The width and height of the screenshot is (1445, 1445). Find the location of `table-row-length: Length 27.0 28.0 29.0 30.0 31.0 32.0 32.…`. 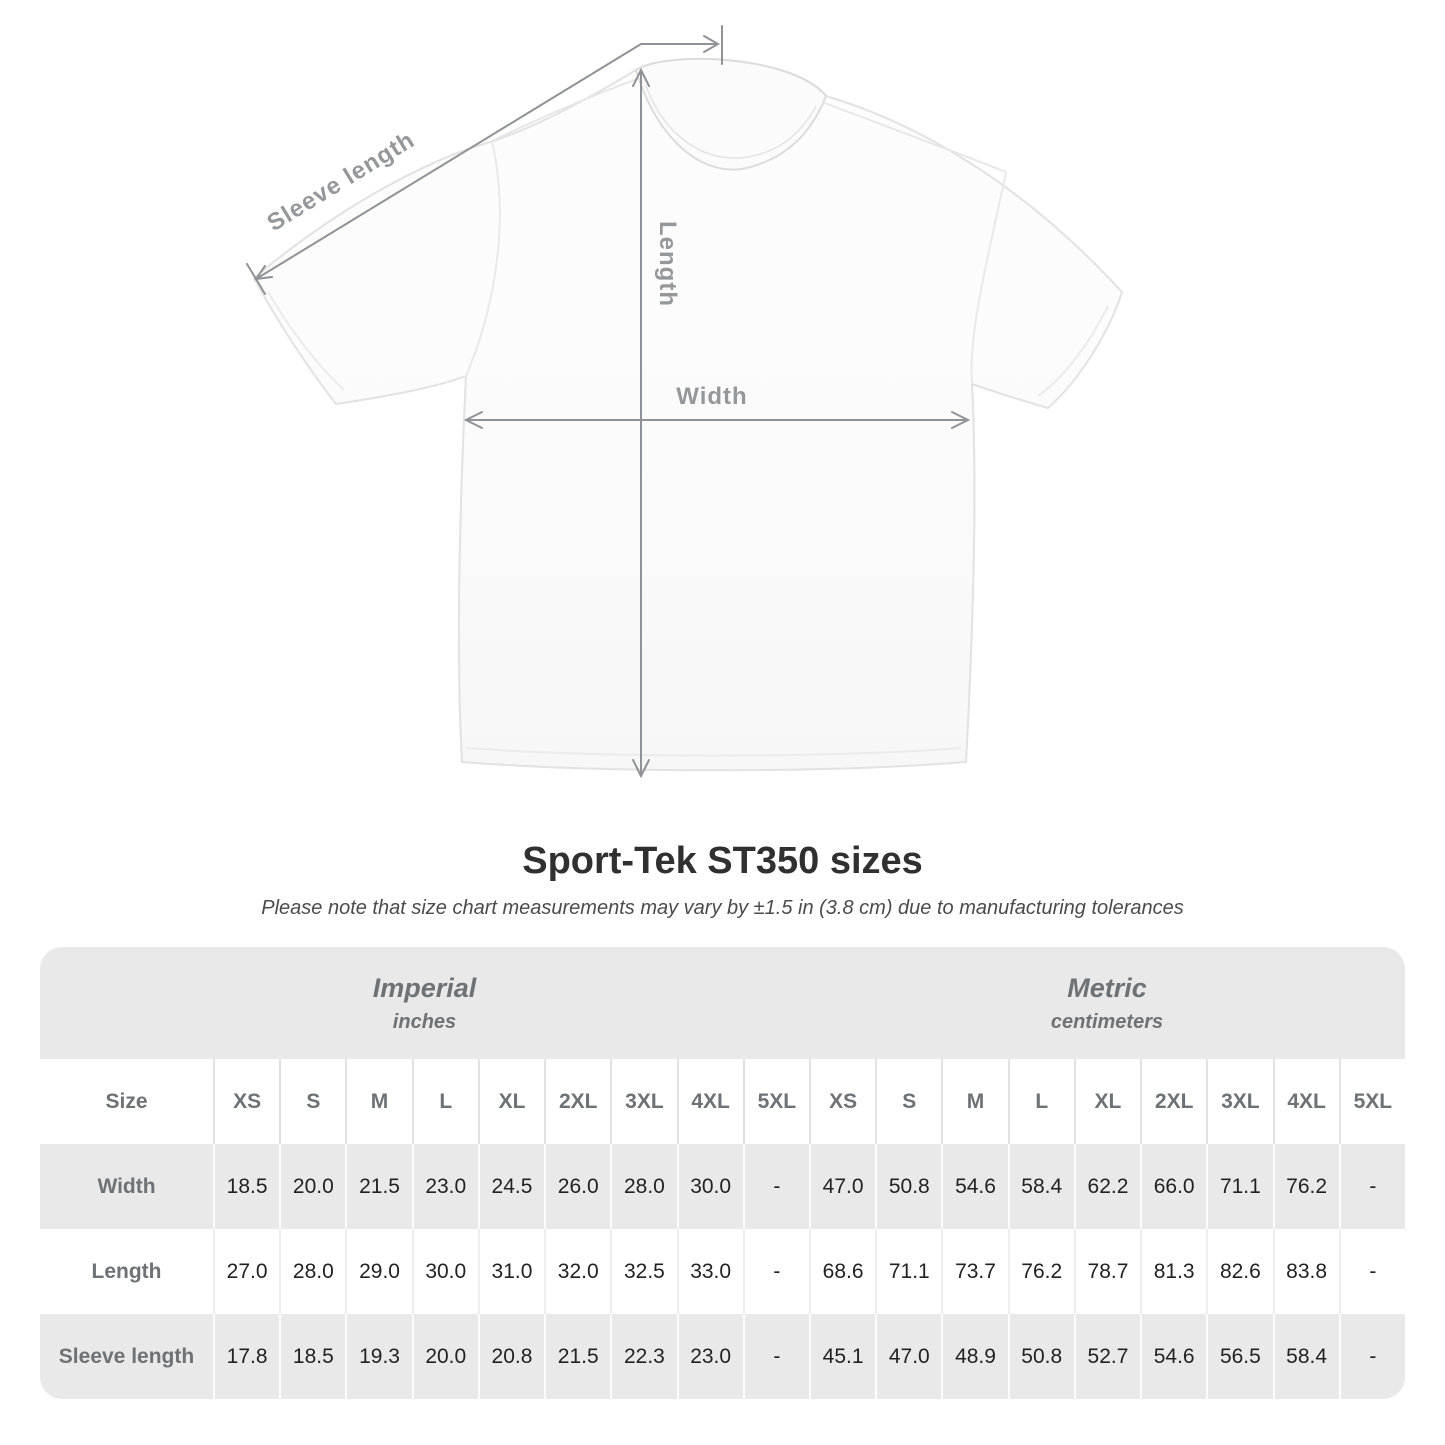

table-row-length: Length 27.0 28.0 29.0 30.0 31.0 32.0 32.… is located at coordinates (722, 1271).